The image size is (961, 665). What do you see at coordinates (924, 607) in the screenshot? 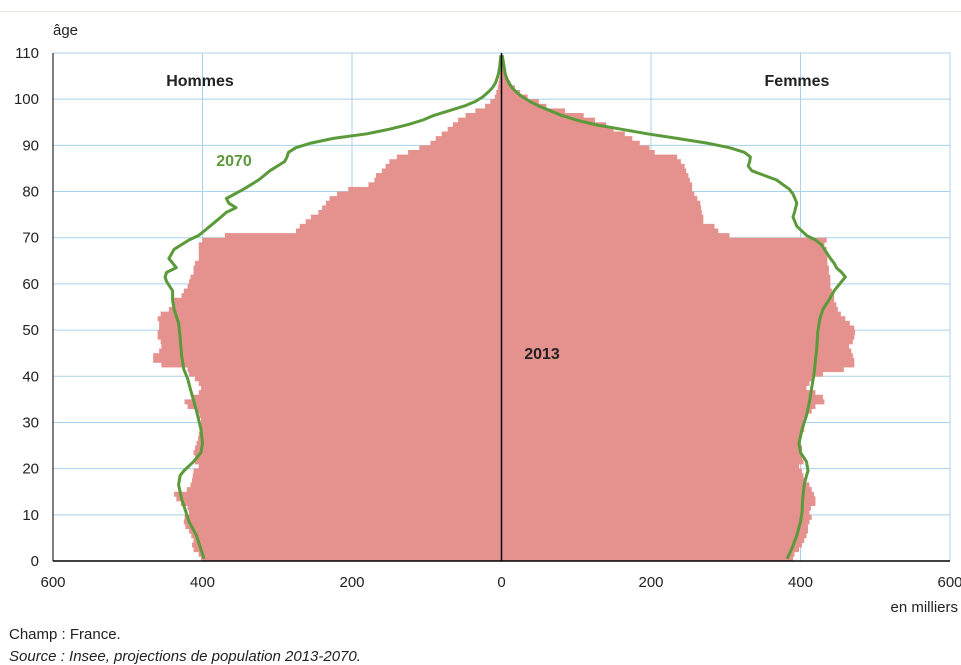
I see `x-axis-label: en milliers` at bounding box center [924, 607].